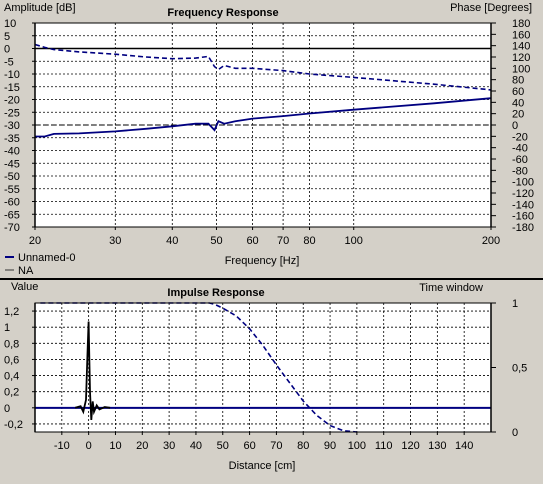 Image resolution: width=543 pixels, height=484 pixels. I want to click on y-tick-label-1m2: 1,2, so click(11, 312).